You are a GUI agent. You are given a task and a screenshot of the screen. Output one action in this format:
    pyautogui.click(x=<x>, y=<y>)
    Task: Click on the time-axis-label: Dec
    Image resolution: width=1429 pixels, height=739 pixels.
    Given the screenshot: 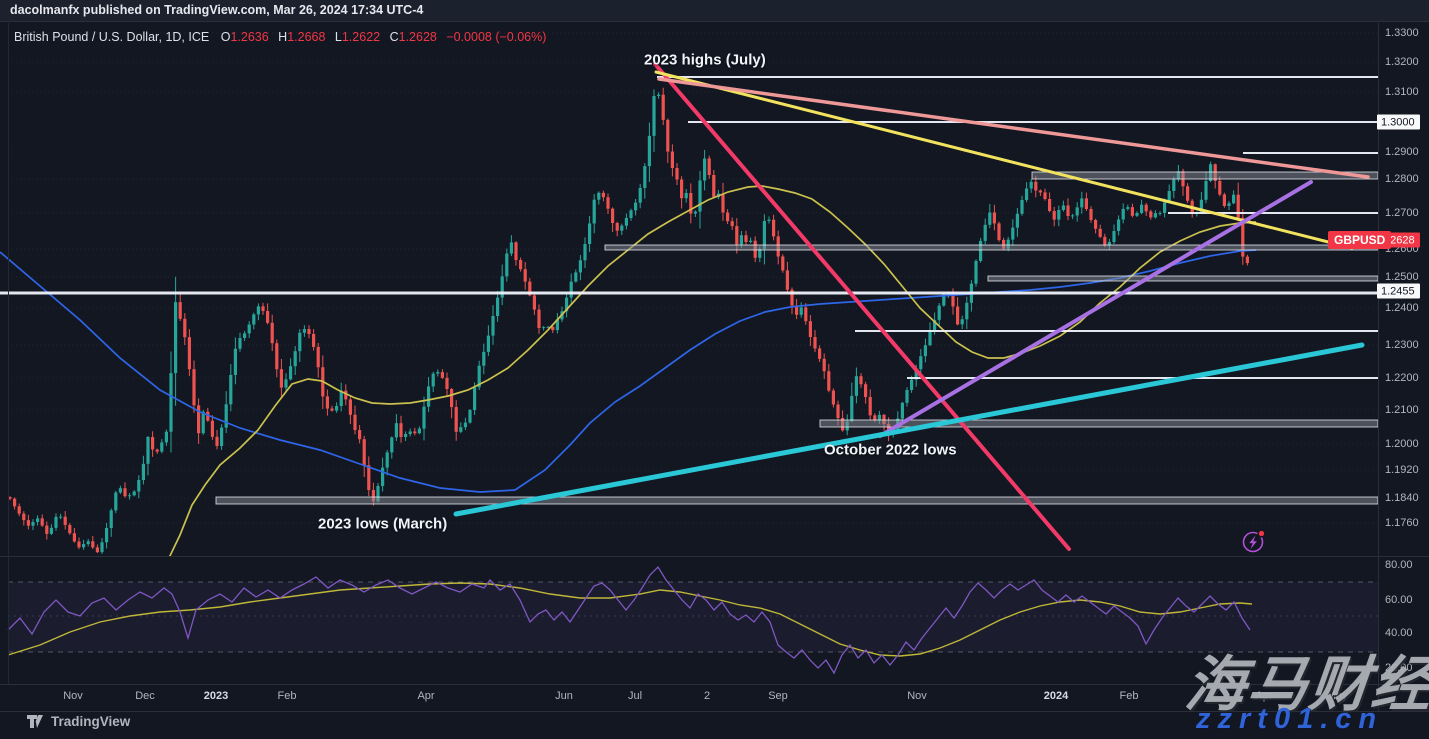 What is the action you would take?
    pyautogui.click(x=145, y=696)
    